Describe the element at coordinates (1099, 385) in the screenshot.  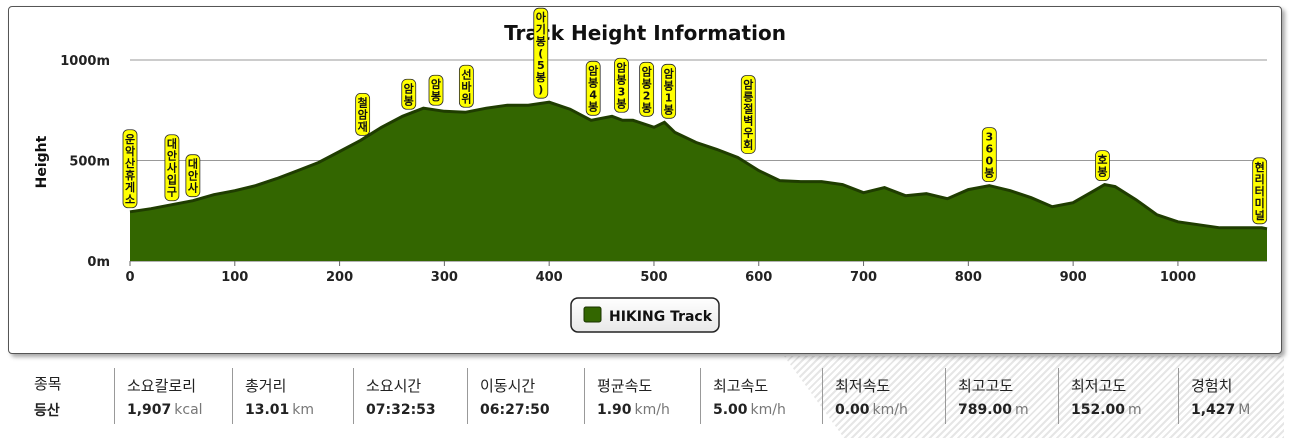
I see `stat-label: 최저고도` at that location.